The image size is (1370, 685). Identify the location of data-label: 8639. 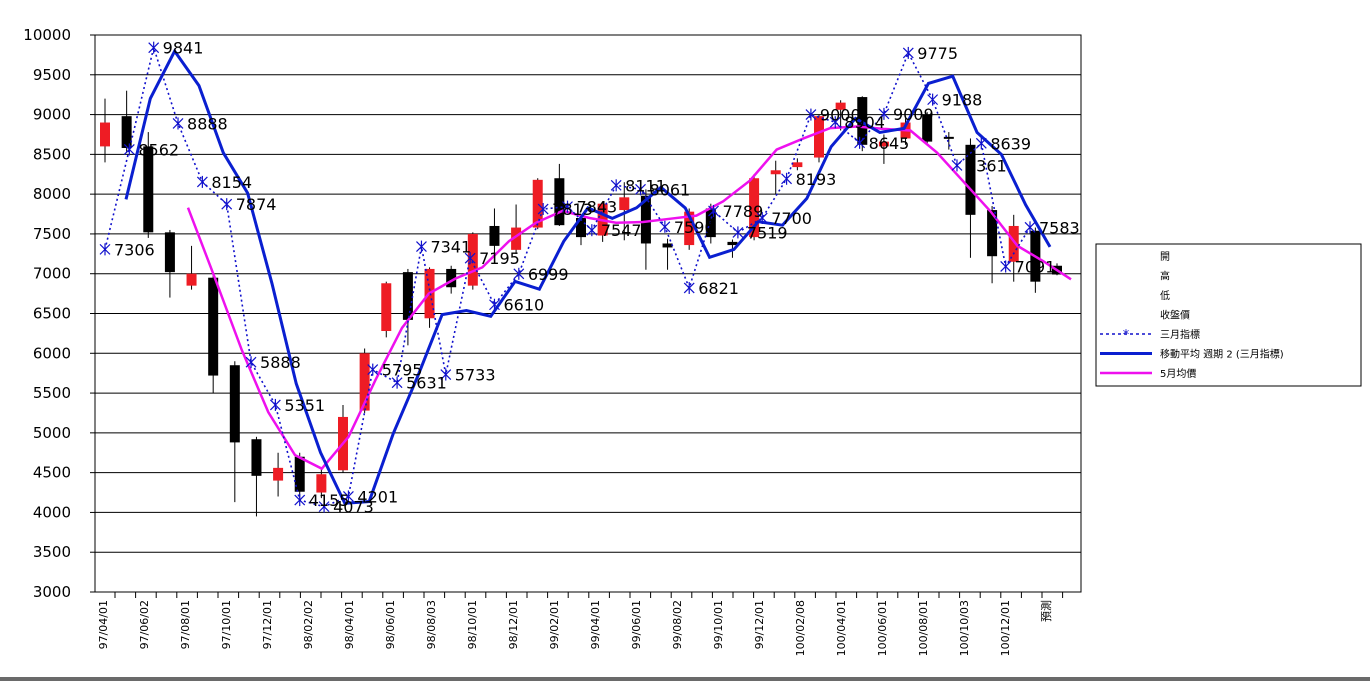
(1010, 143).